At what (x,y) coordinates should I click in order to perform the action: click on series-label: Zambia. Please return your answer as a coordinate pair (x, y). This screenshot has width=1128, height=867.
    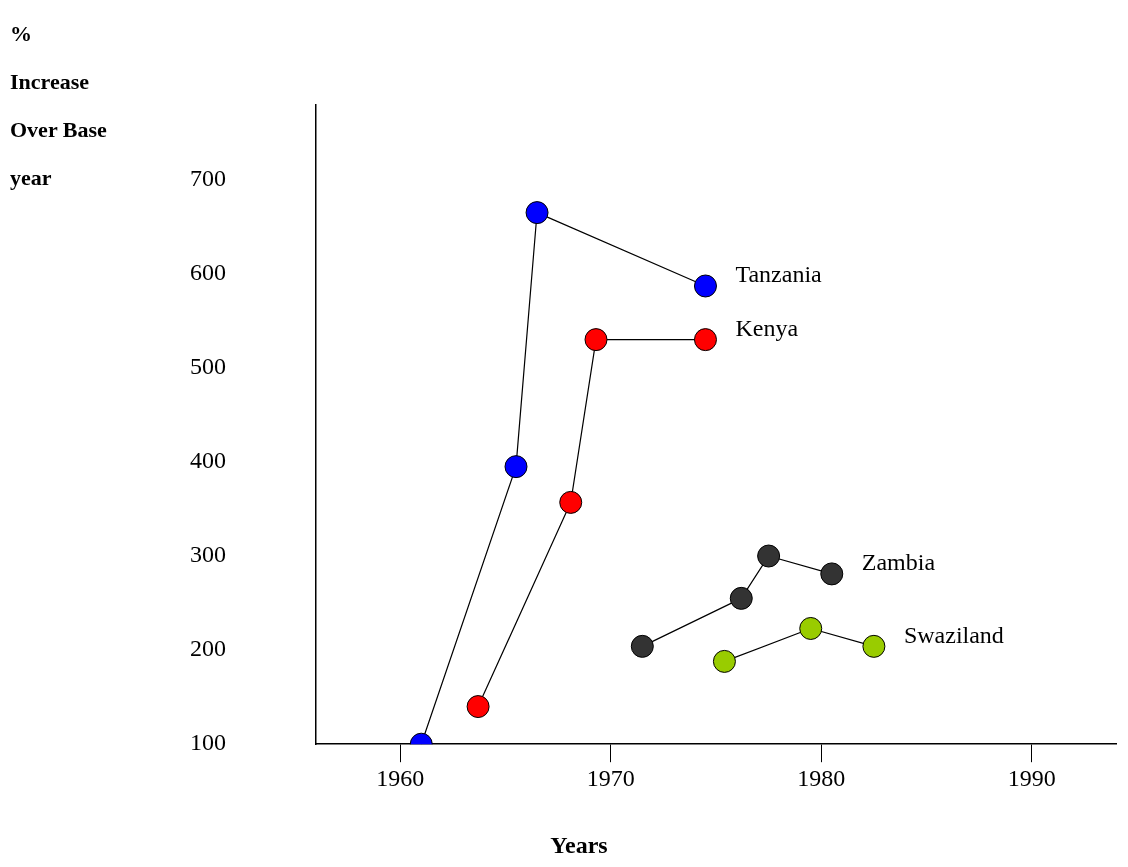
    Looking at the image, I should click on (898, 562).